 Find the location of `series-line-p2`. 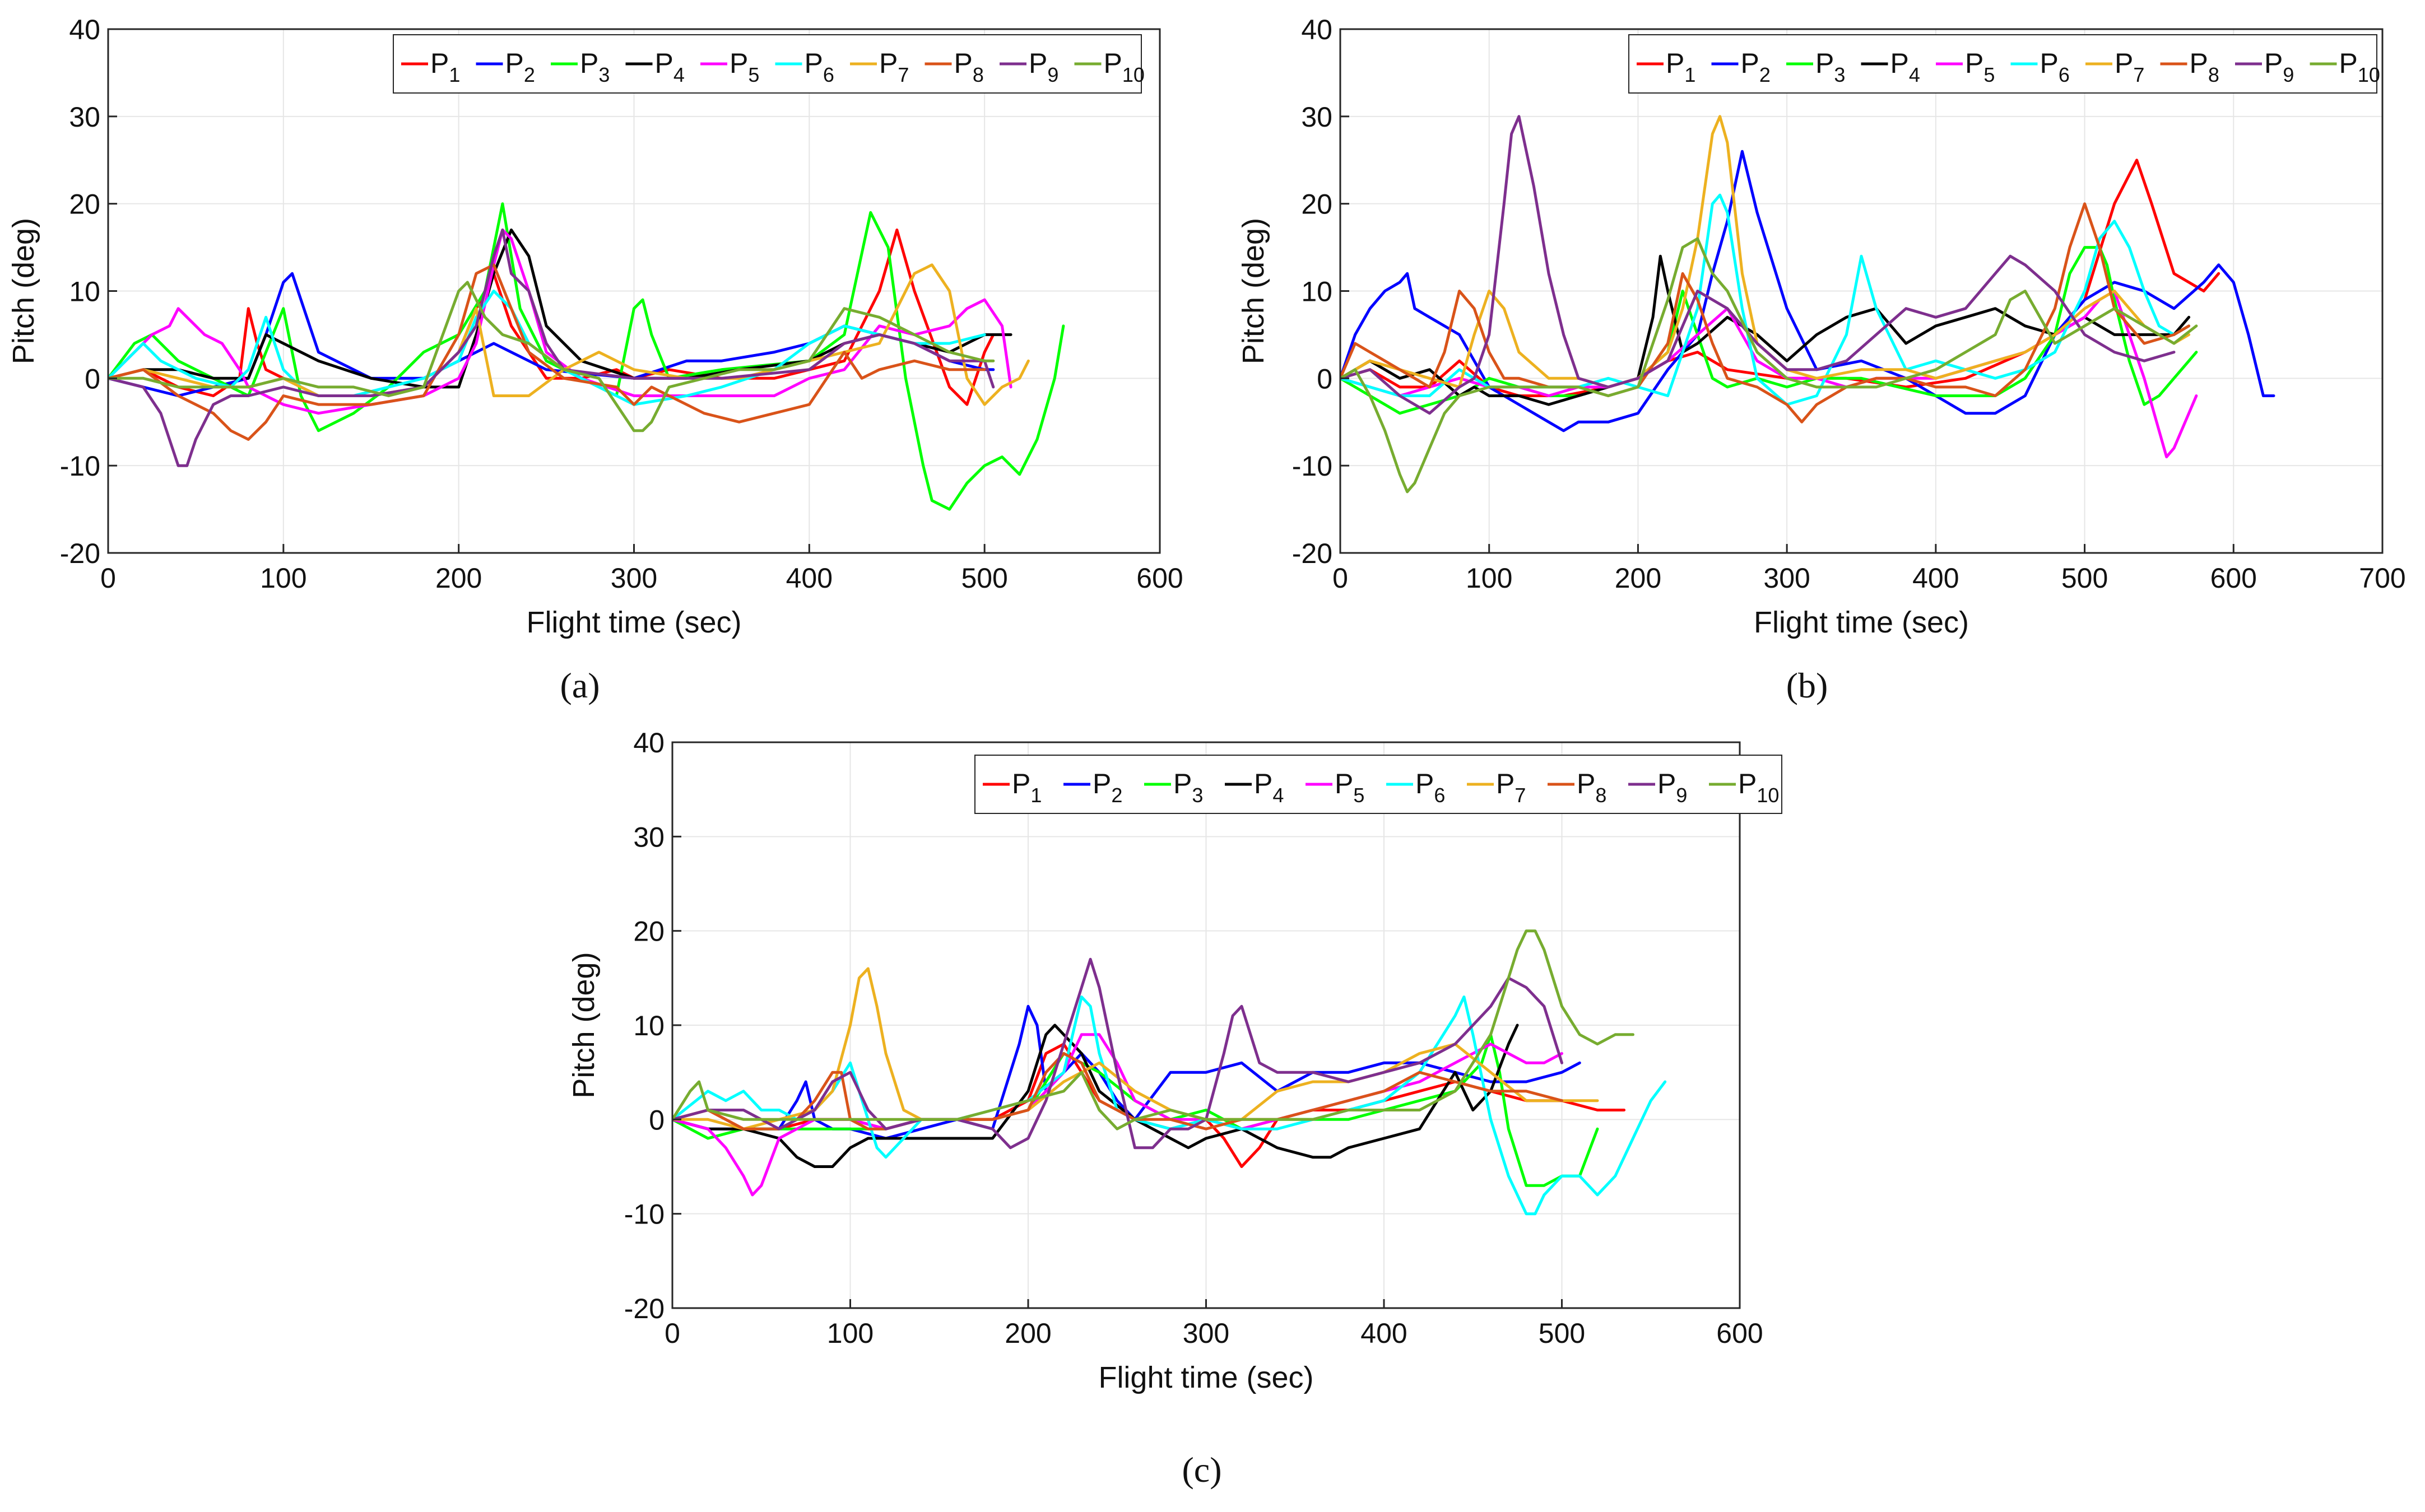

series-line-p2 is located at coordinates (1807, 291).